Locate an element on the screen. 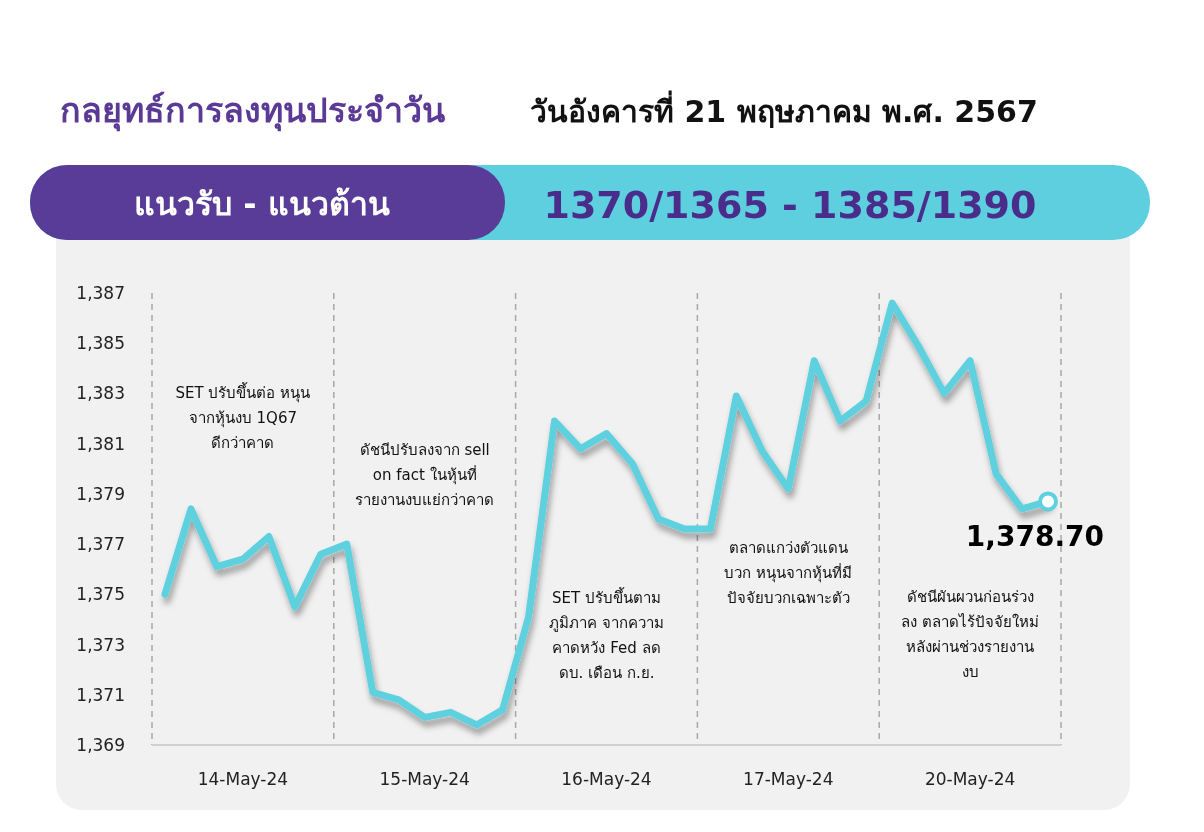  y-tick-label: 1,373 is located at coordinates (100, 644).